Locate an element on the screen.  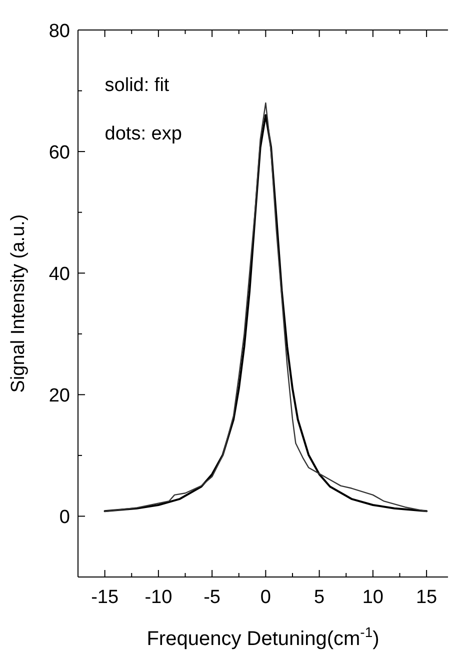
annotation: dots: exp is located at coordinates (143, 133).